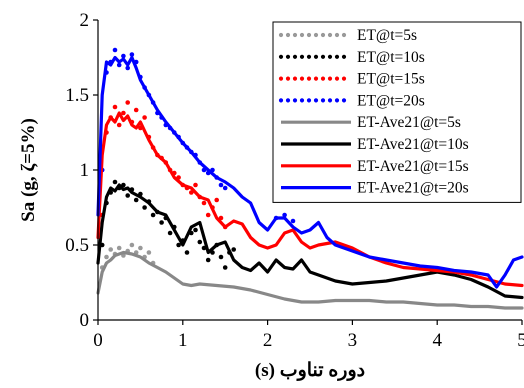  What do you see at coordinates (437, 340) in the screenshot?
I see `x-tick-label: 4` at bounding box center [437, 340].